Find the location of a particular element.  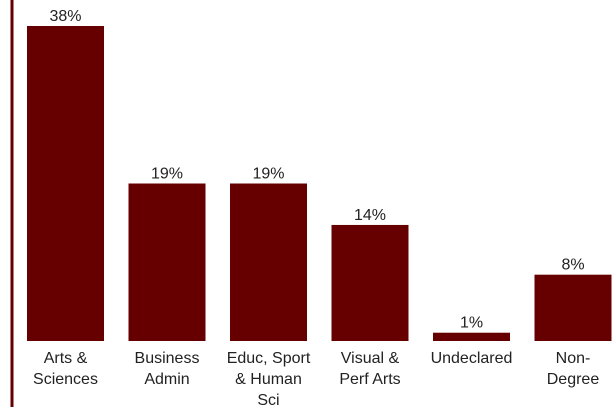

category-label-line: Educ, Sport is located at coordinates (269, 358).